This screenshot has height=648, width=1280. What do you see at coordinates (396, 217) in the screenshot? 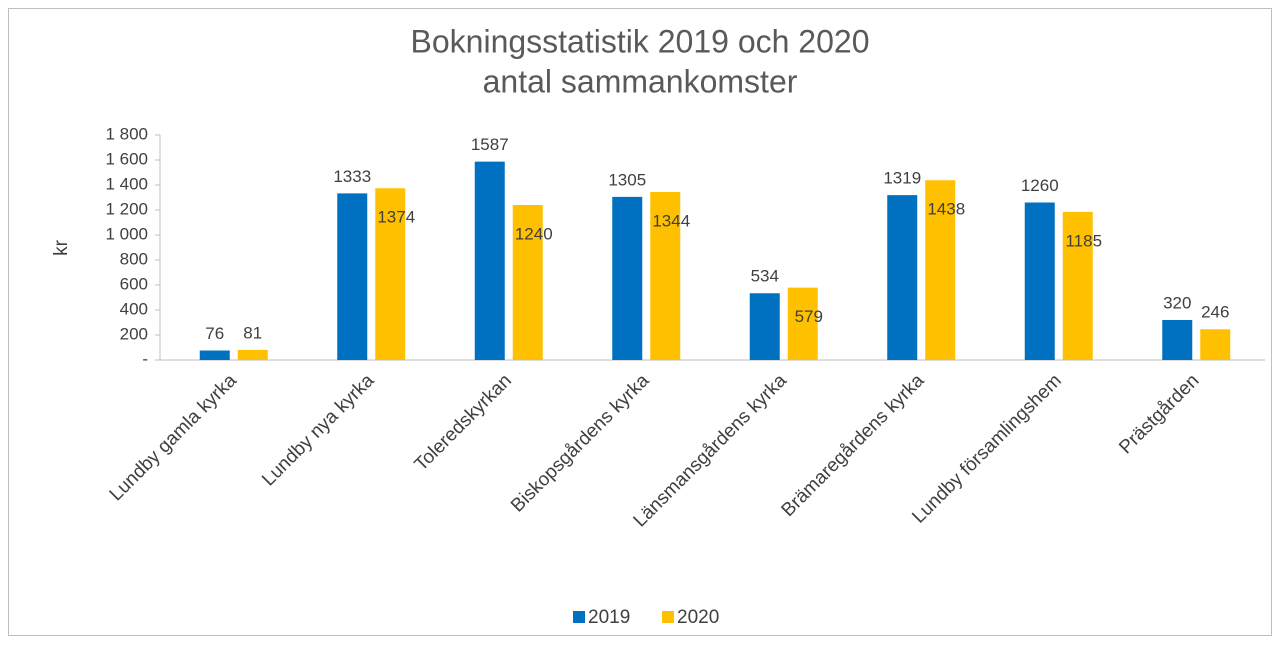
I see `data-label: 1374` at bounding box center [396, 217].